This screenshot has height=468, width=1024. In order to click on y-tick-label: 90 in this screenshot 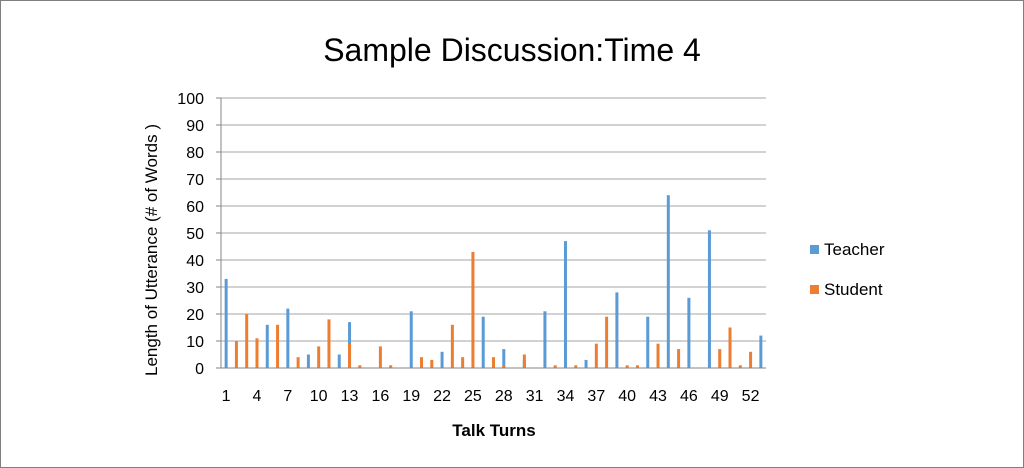, I will do `click(195, 126)`.